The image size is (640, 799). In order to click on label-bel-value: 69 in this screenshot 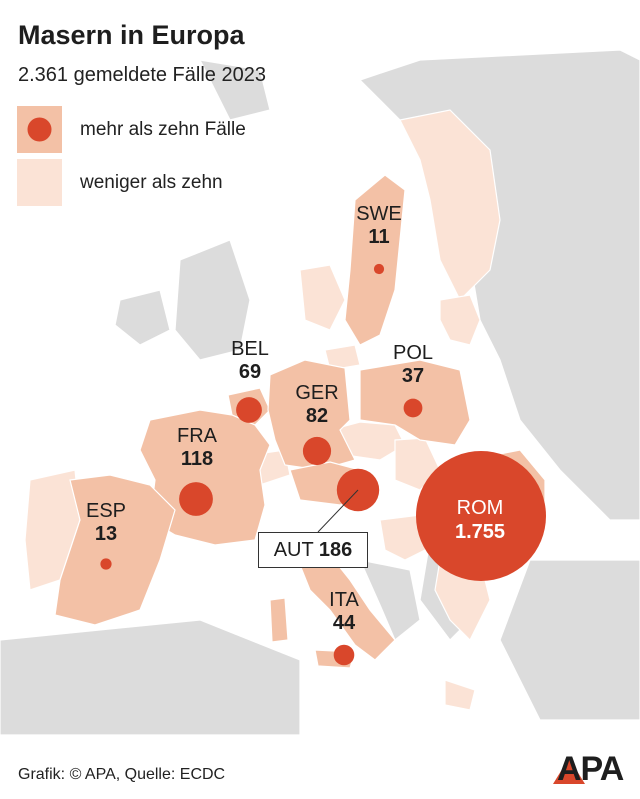, I will do `click(250, 372)`.